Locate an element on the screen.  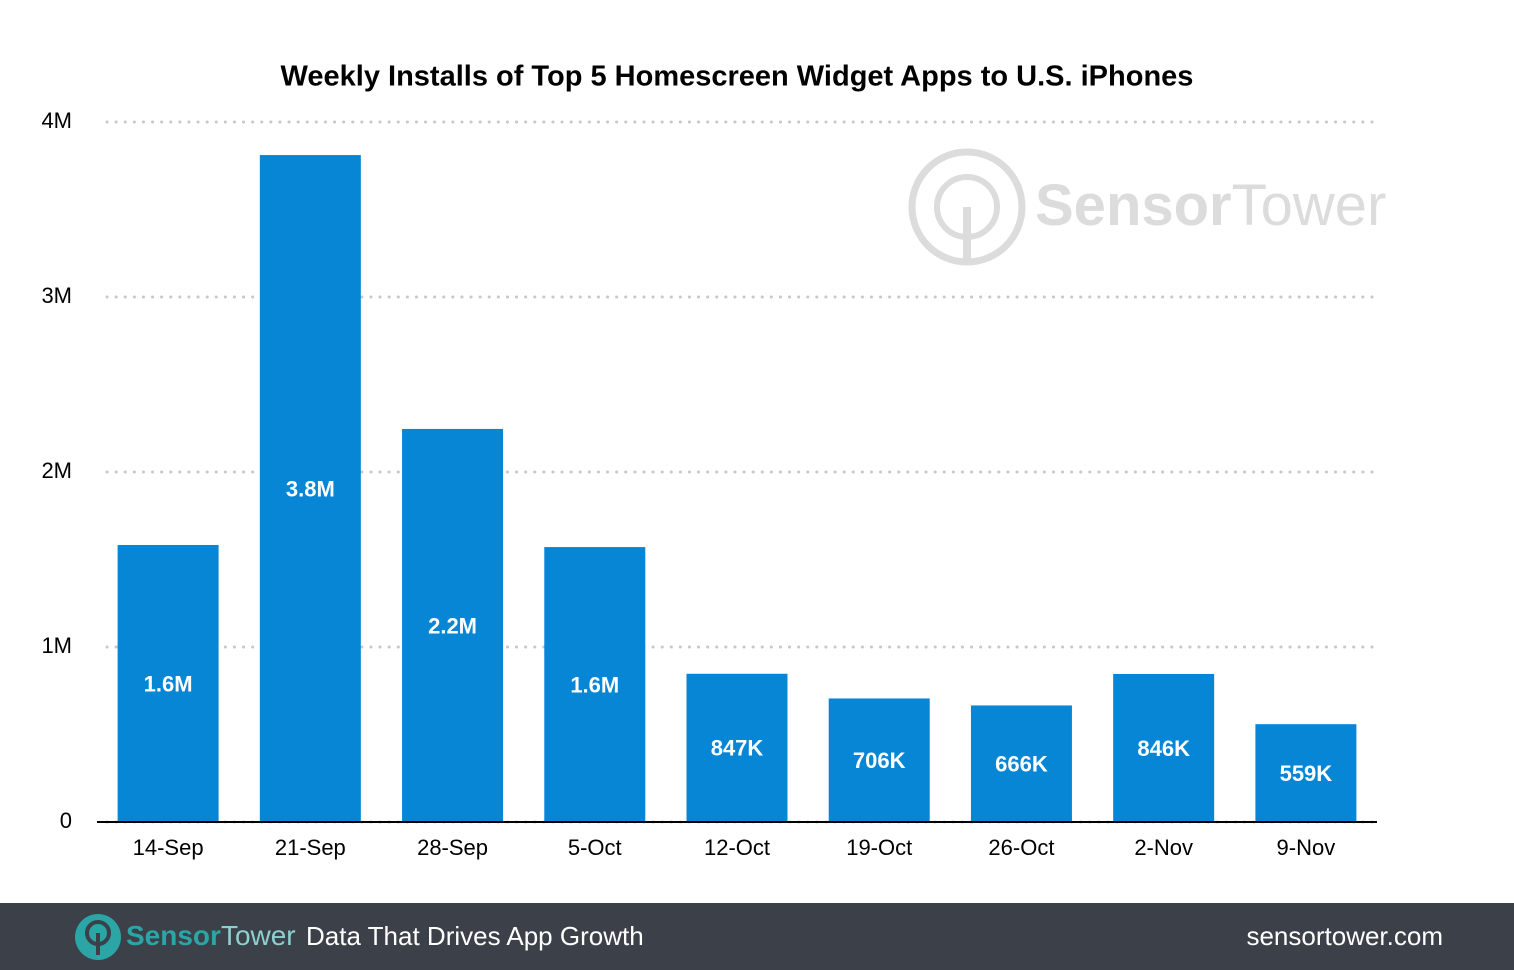
y-tick-label: 3M is located at coordinates (56, 295).